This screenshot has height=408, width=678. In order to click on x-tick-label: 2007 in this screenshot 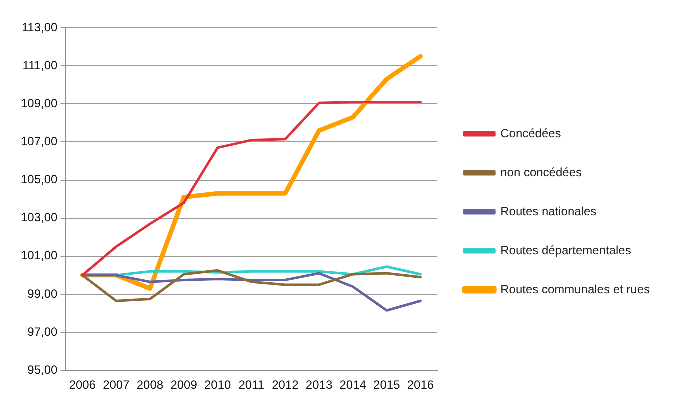, I will do `click(116, 385)`.